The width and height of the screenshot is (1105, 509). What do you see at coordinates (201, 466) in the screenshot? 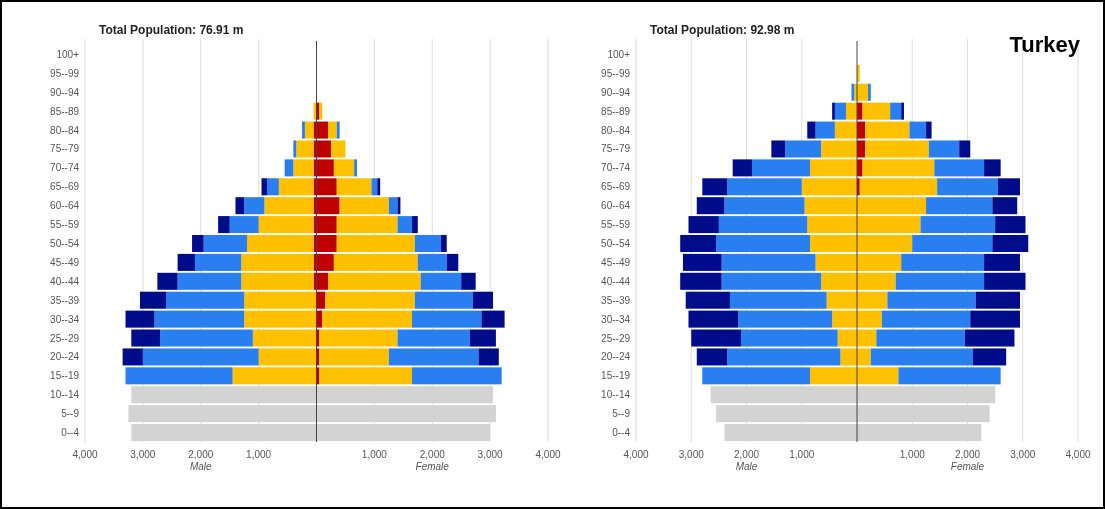
I see `text: Male` at bounding box center [201, 466].